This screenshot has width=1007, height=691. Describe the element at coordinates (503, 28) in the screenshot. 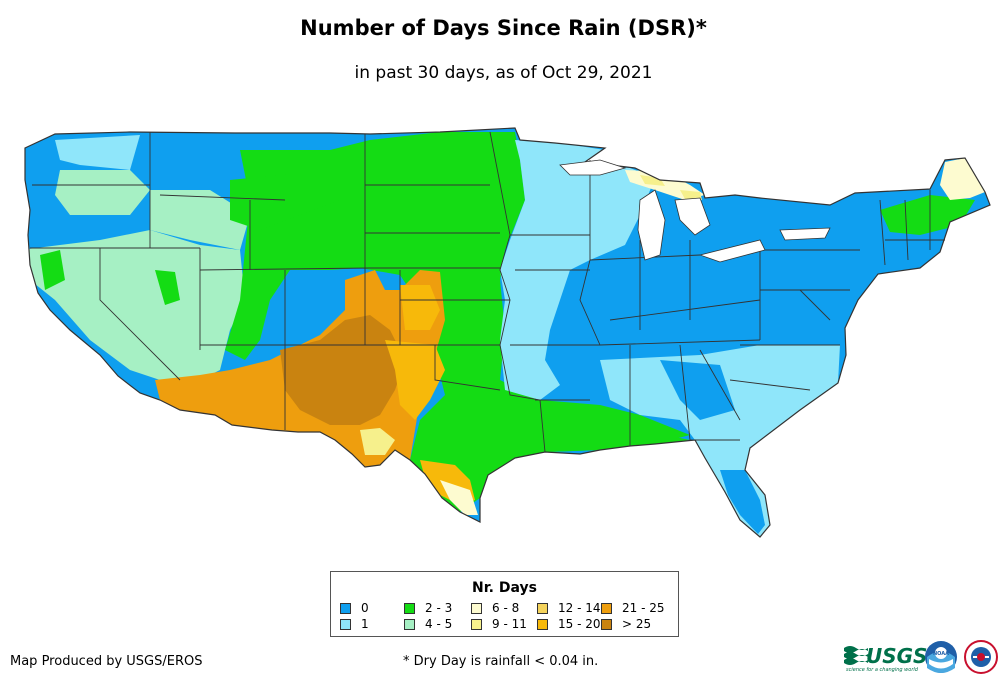

I see `map-title: Number of Days Since Rain (DSR)*` at that location.